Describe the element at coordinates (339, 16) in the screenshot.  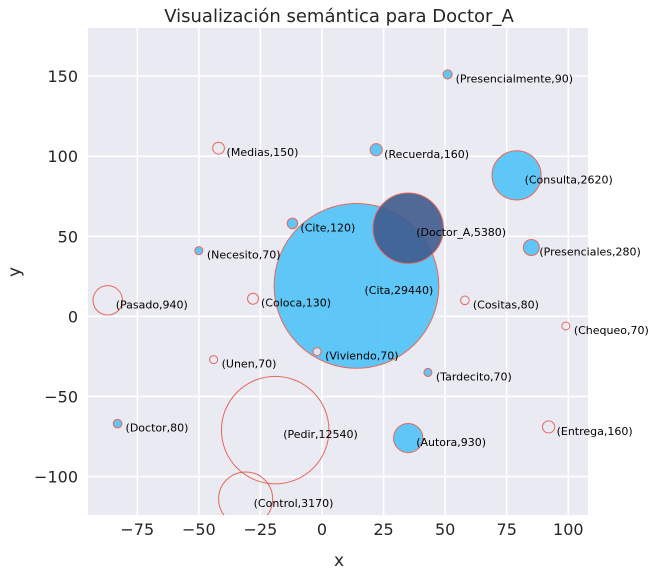
I see `chart-title: Visualización semántica para Doctor_A` at that location.